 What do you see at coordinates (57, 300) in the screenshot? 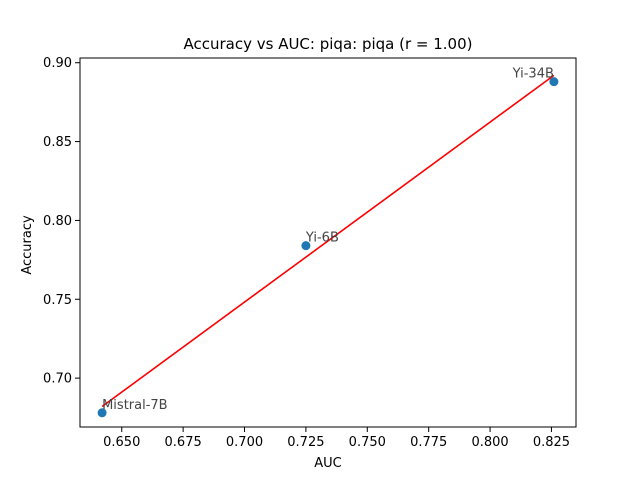
I see `y-tick-label: 0.75` at bounding box center [57, 300].